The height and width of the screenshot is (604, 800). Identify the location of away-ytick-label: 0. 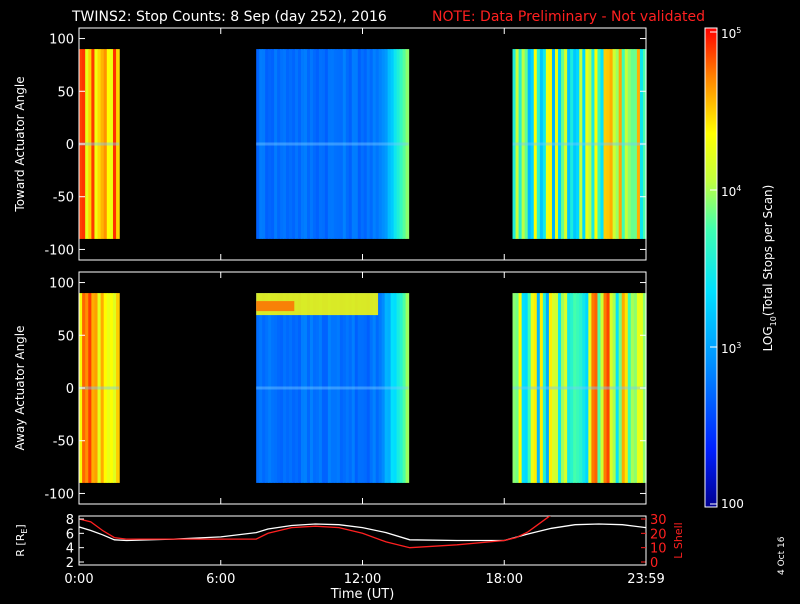
(70, 389).